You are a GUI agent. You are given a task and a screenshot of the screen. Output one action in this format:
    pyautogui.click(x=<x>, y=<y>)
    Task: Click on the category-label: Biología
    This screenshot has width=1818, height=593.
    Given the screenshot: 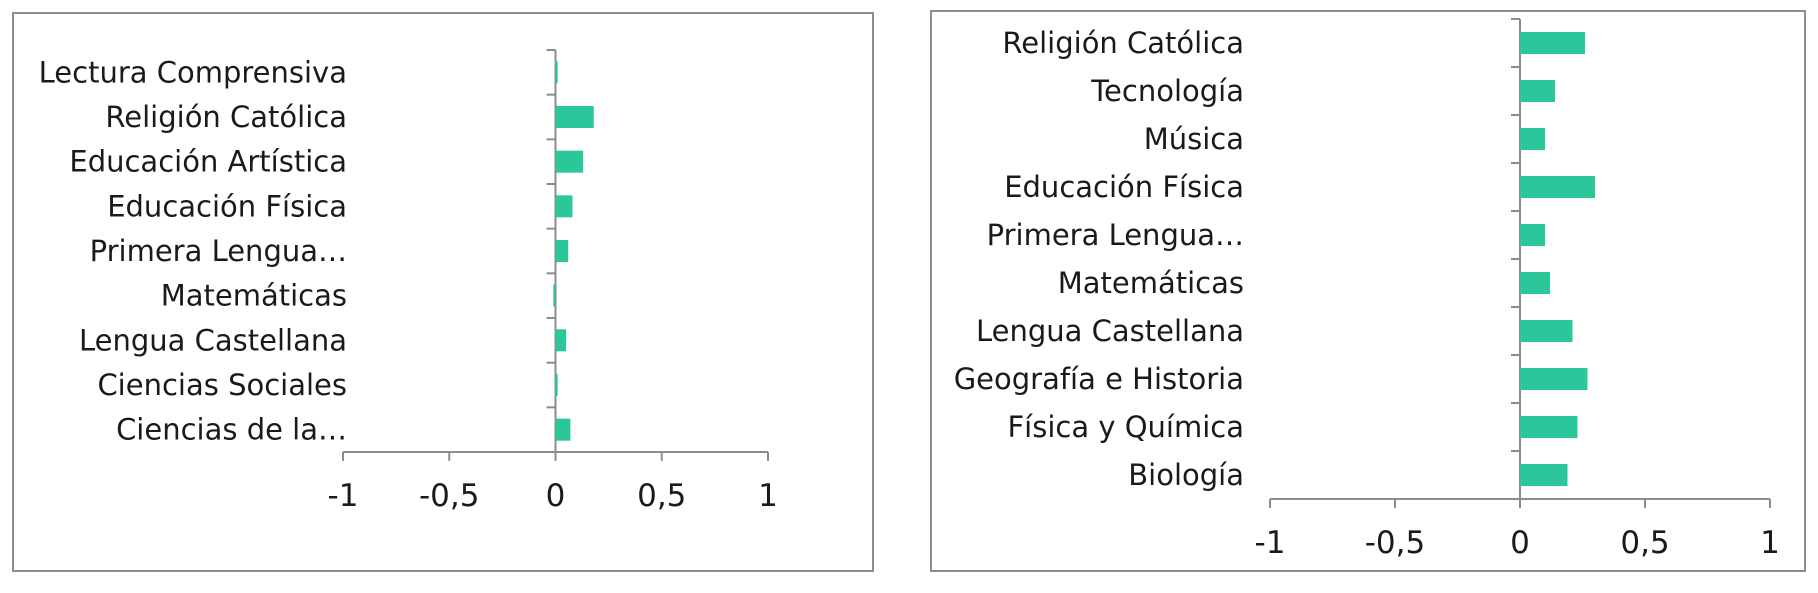 What is the action you would take?
    pyautogui.click(x=1186, y=475)
    